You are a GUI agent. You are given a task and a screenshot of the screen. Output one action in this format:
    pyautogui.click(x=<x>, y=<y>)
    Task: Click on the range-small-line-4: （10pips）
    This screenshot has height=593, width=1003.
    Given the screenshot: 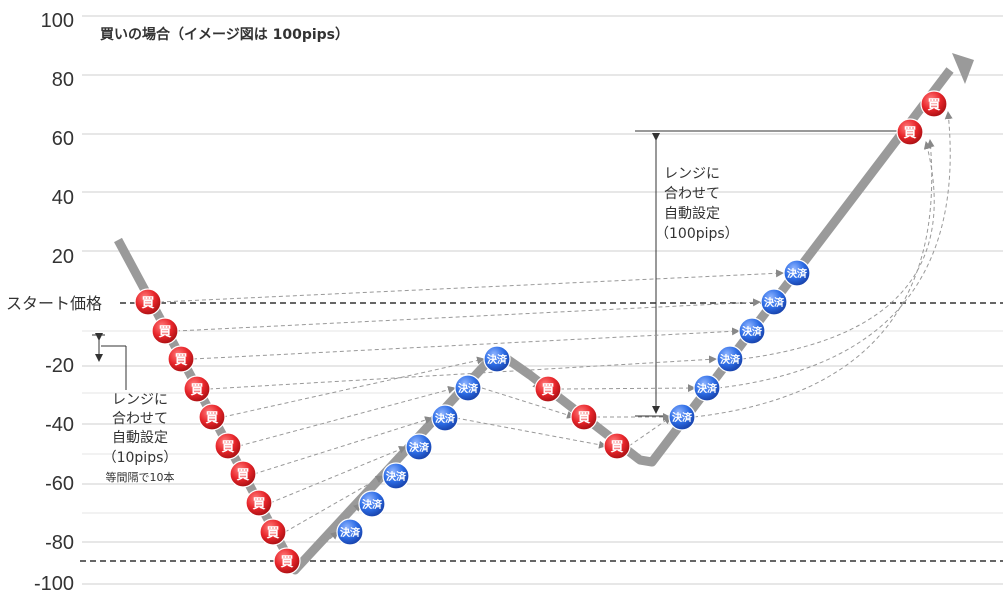 What is the action you would take?
    pyautogui.click(x=140, y=458)
    